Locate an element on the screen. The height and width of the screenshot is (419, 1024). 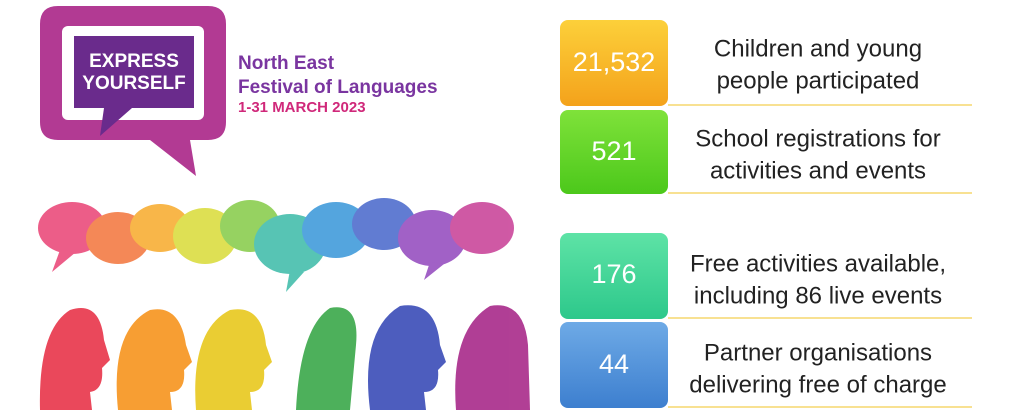
stat-value: 44 is located at coordinates (614, 364).